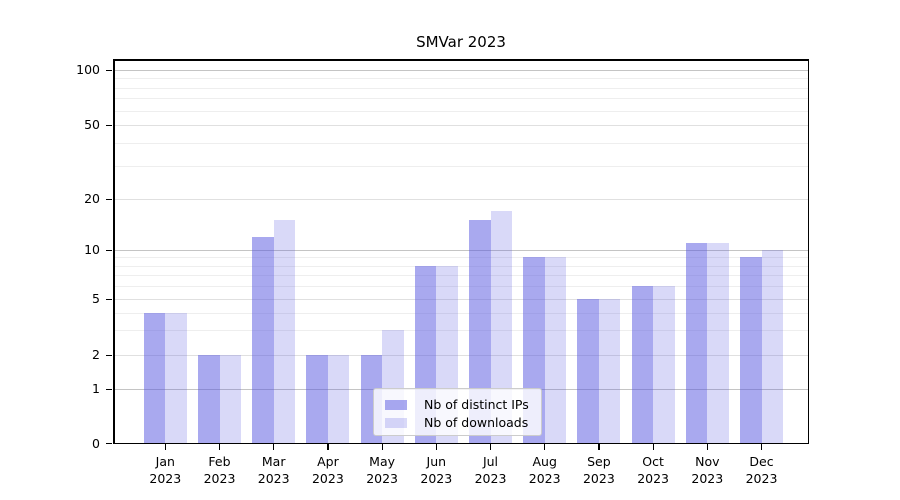  Describe the element at coordinates (317, 399) in the screenshot. I see `bar-distinct-ips-apr-2023` at that location.